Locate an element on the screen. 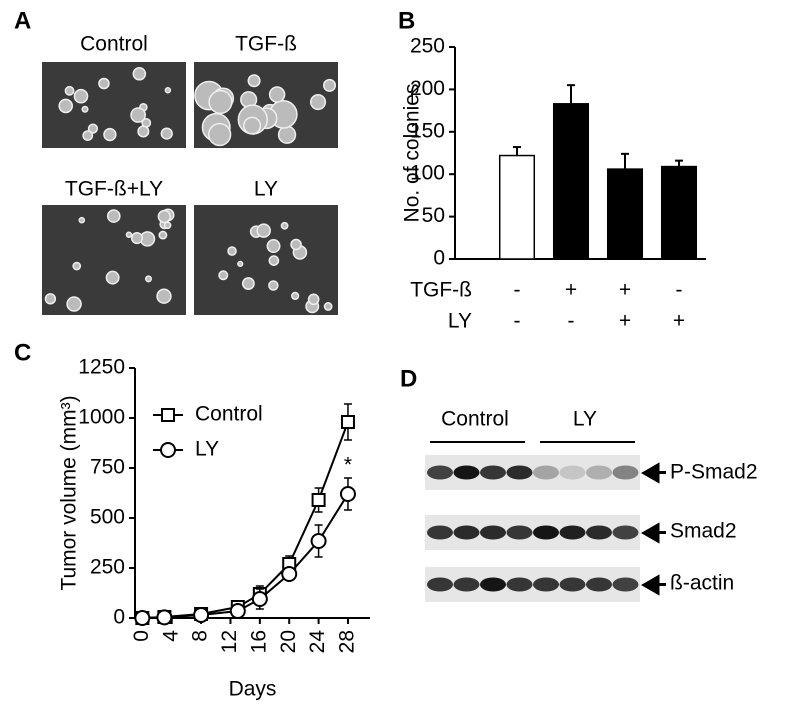  y-tick-label: 100 is located at coordinates (427, 173).